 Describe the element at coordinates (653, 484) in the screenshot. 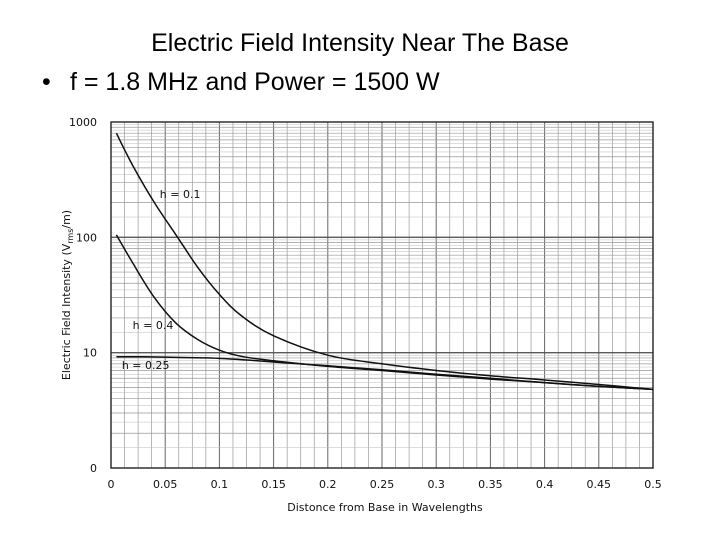

I see `x-tick-label: 0.5` at that location.